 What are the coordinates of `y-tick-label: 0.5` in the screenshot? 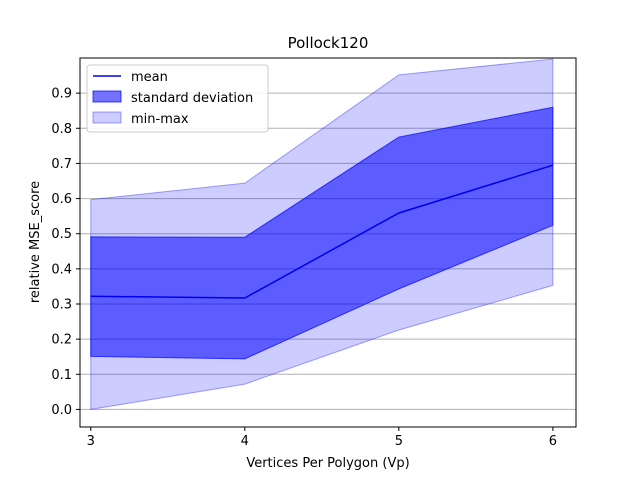 It's located at (61, 234).